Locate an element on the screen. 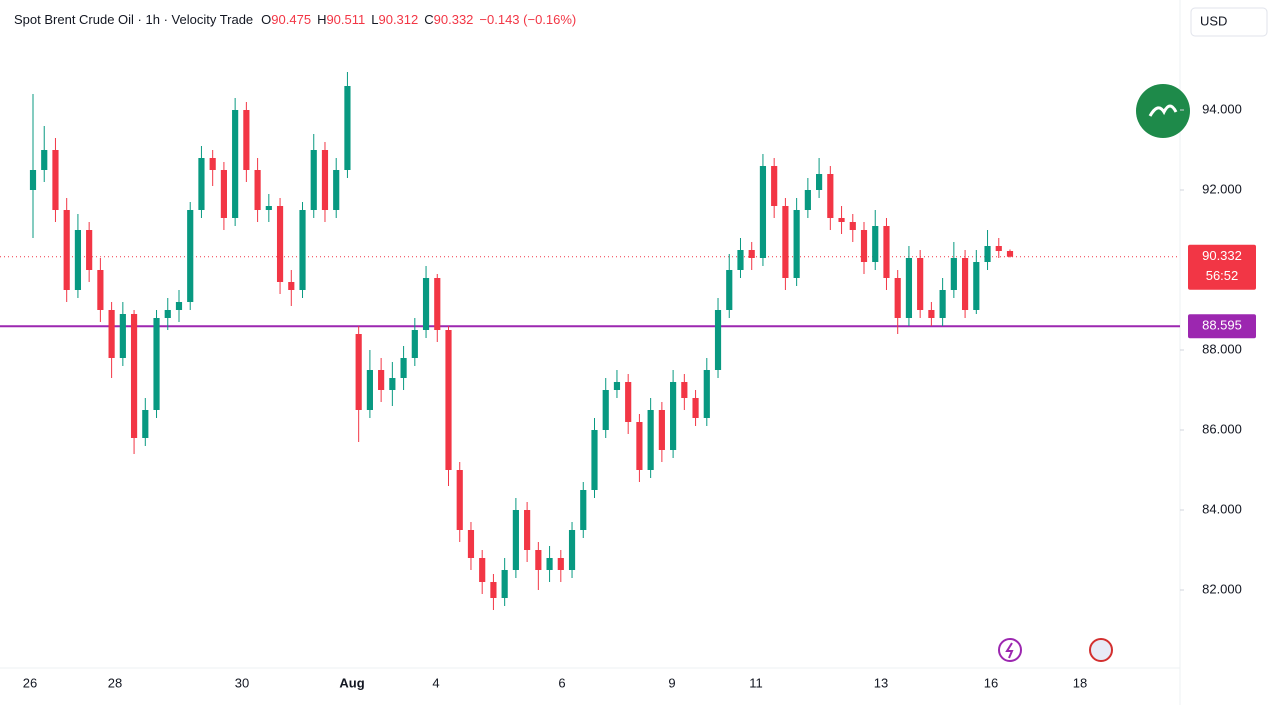 Image resolution: width=1280 pixels, height=705 pixels. legend-item: 90.475 is located at coordinates (291, 19).